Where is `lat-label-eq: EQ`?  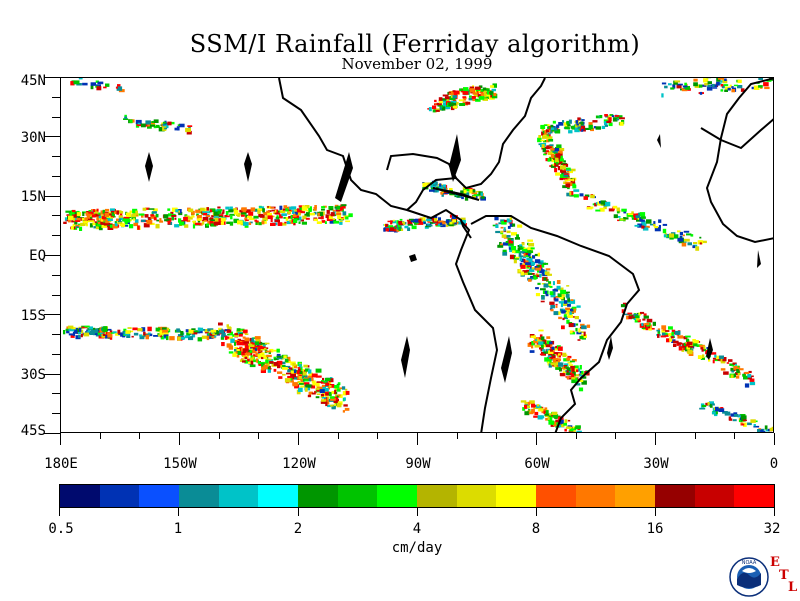
lat-label-eq: EQ is located at coordinates (28, 256).